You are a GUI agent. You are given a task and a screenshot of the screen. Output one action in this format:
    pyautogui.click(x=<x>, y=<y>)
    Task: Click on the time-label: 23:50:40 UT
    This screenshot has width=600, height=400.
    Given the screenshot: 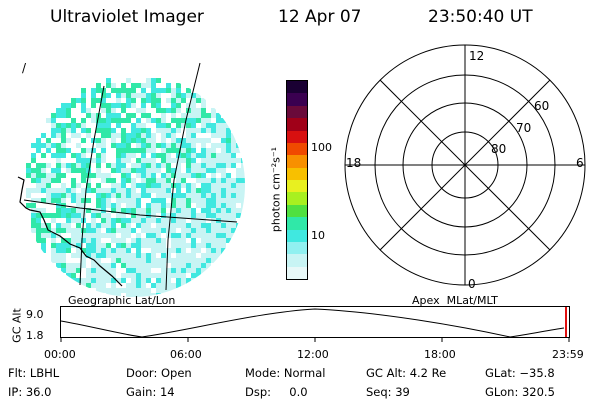 What is the action you would take?
    pyautogui.click(x=480, y=17)
    